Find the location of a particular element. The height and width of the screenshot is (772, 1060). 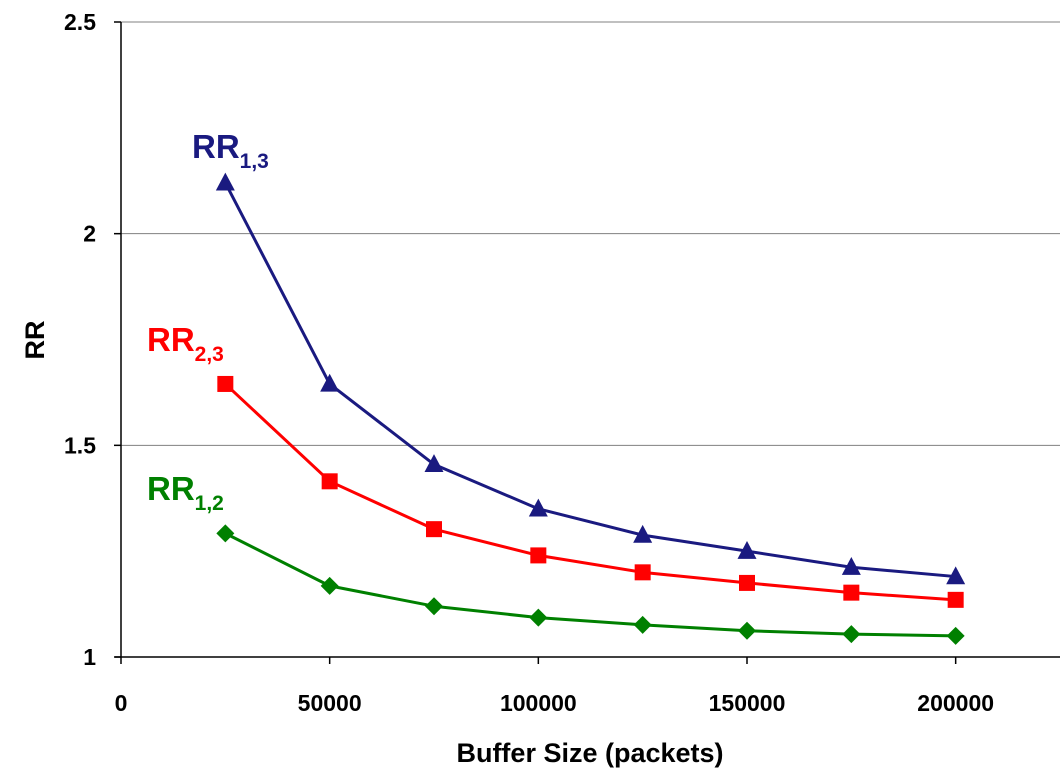

y-tick-label: 2.5 is located at coordinates (80, 22).